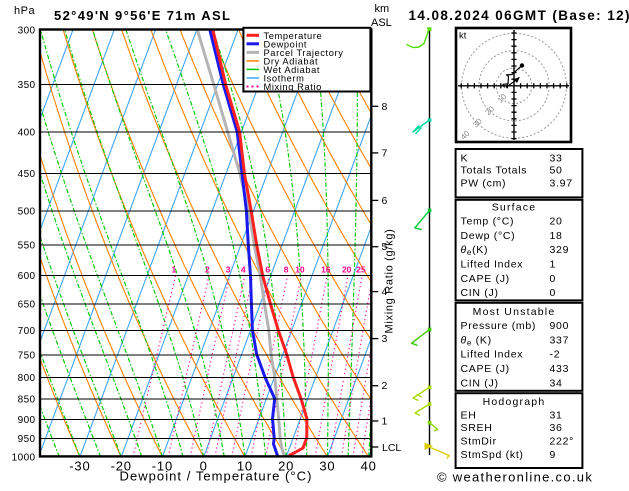  I want to click on svg-text: 700, so click(27, 331).